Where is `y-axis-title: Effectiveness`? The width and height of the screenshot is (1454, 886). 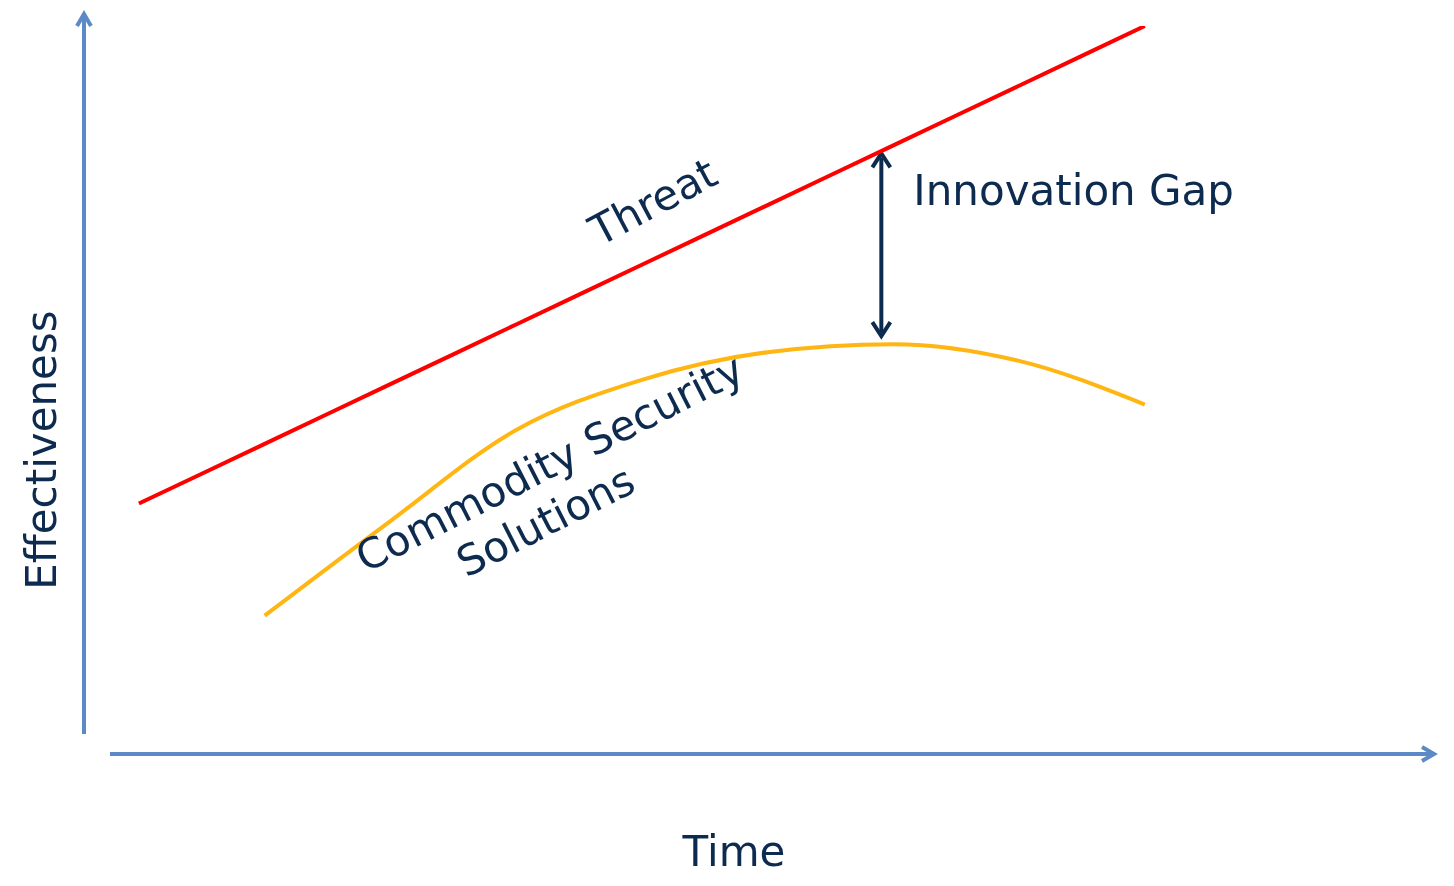
y-axis-title: Effectiveness is located at coordinates (41, 450).